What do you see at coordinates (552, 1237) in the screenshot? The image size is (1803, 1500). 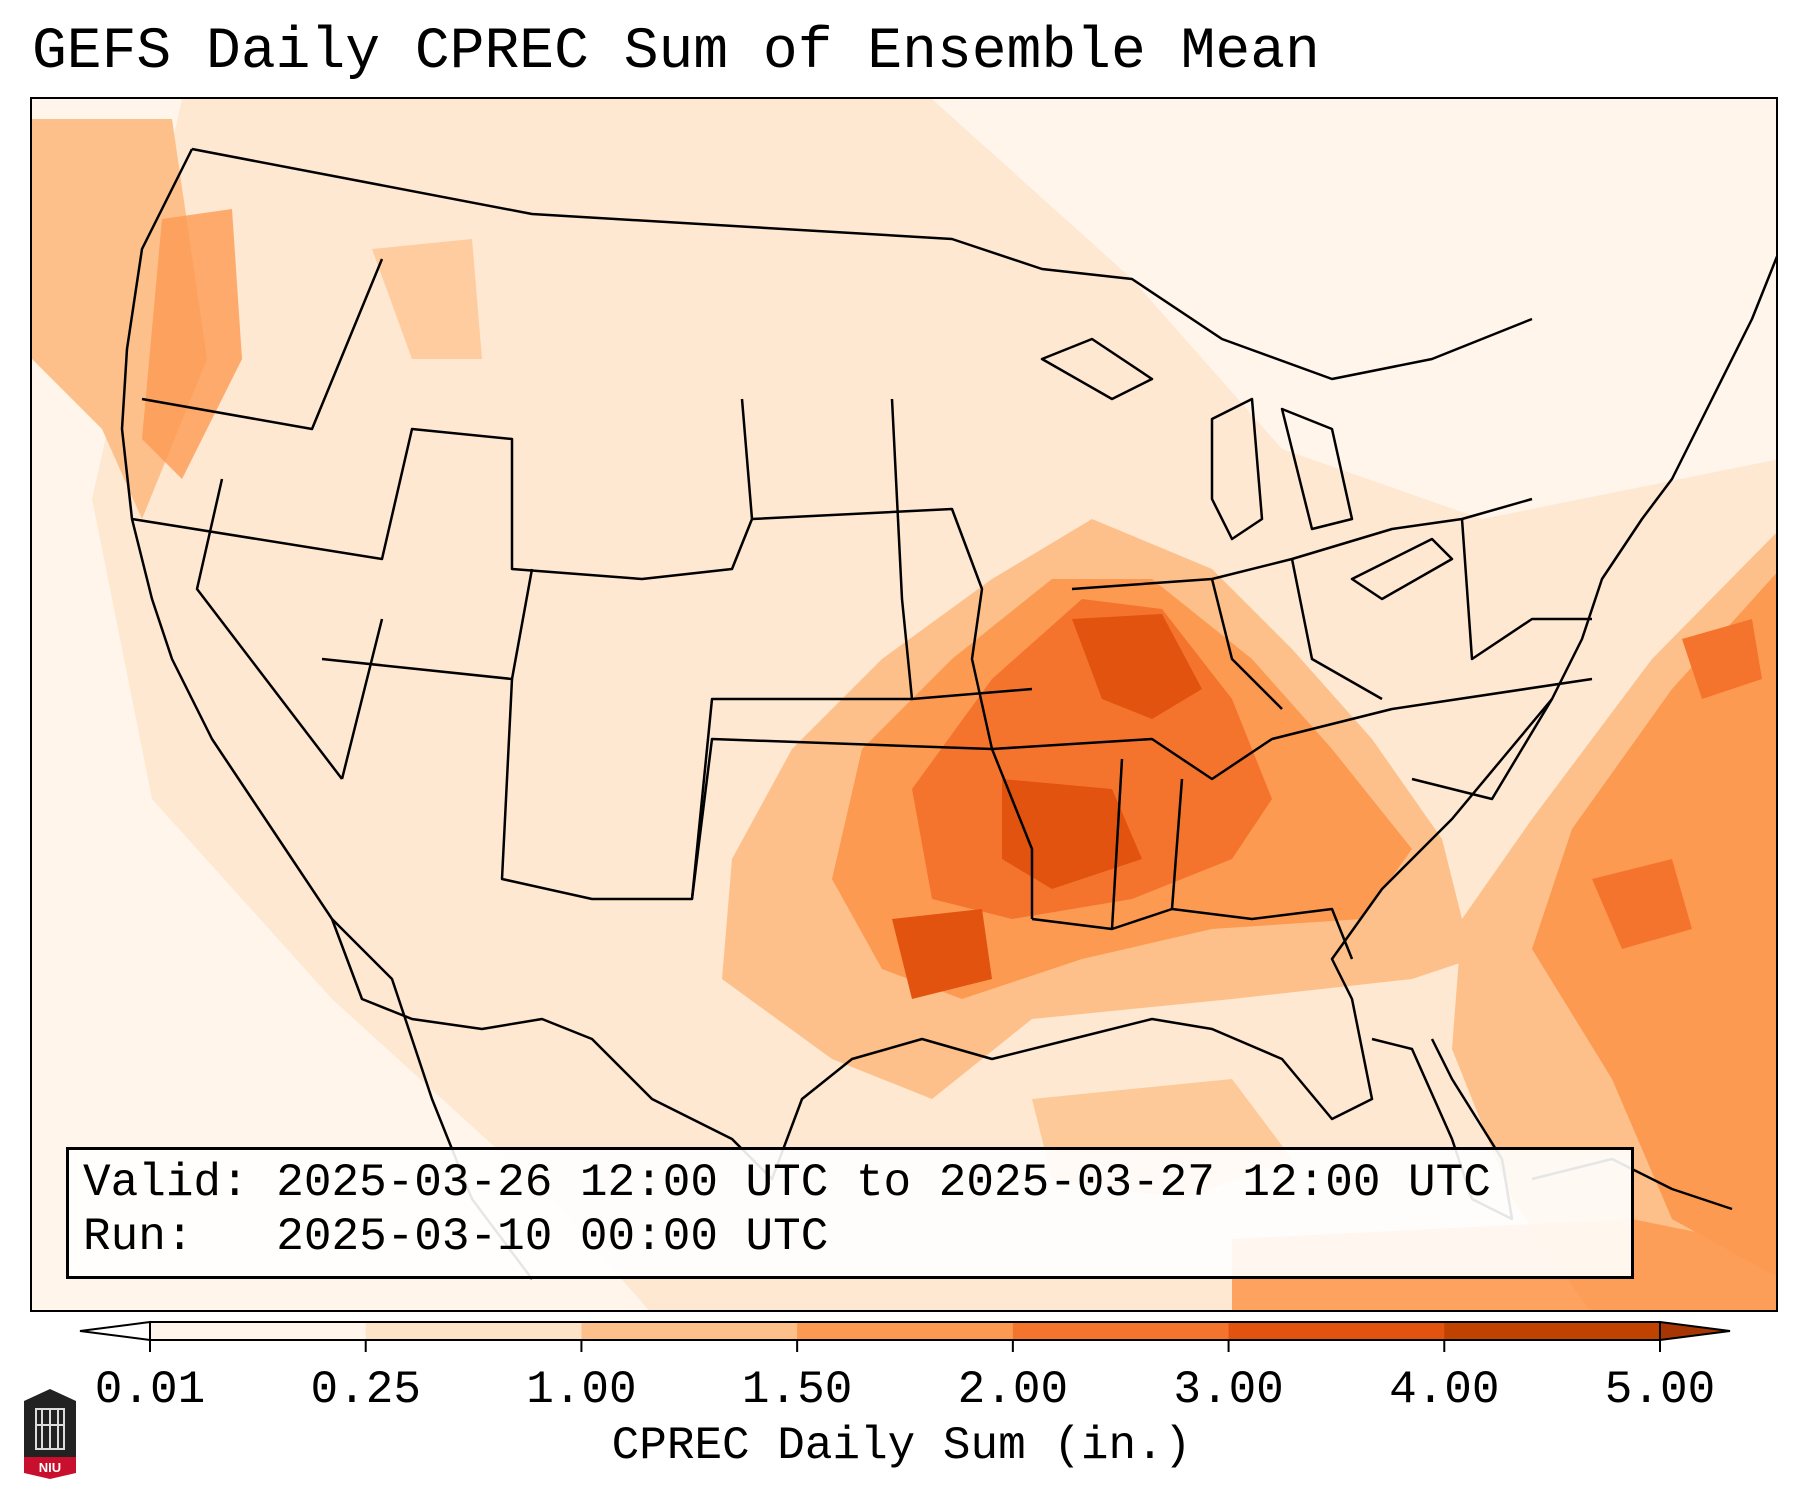 I see `run-value: 2025-03-10 00:00 UTC` at bounding box center [552, 1237].